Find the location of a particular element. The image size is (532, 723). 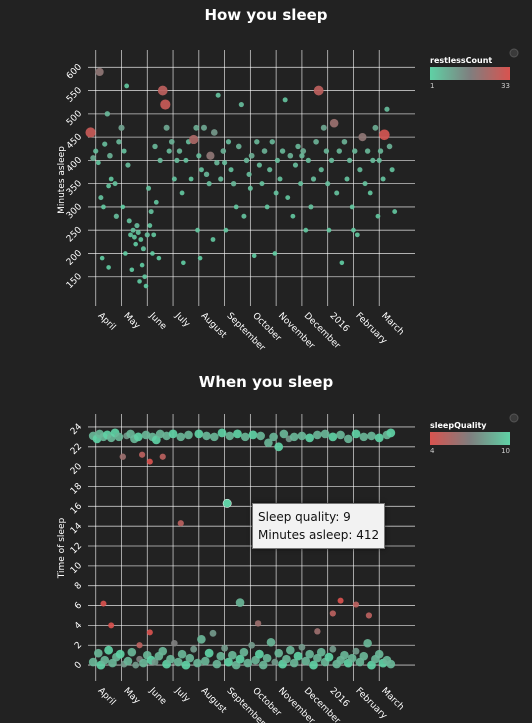

highlighted-point is located at coordinates (227, 503).